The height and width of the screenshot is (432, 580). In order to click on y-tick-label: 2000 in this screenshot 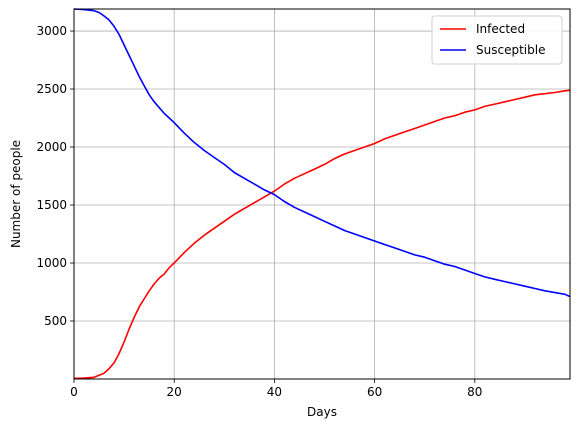, I will do `click(51, 147)`.